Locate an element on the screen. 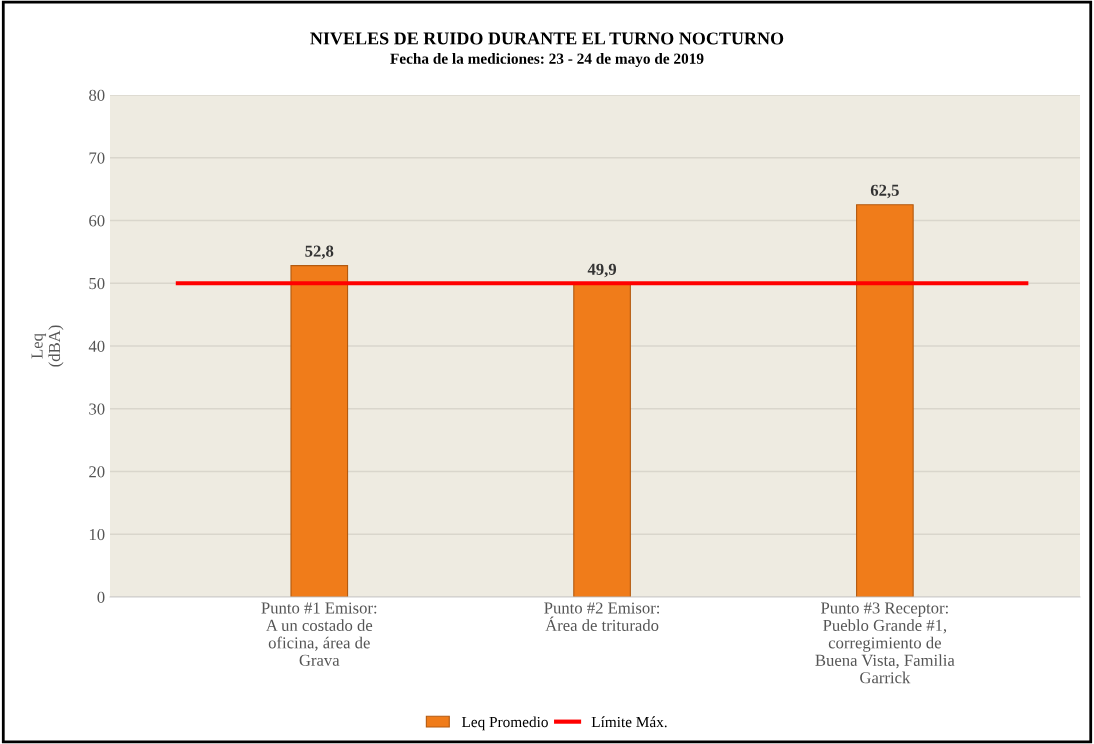 The width and height of the screenshot is (1094, 744). y-tick-label: 10 is located at coordinates (97, 534).